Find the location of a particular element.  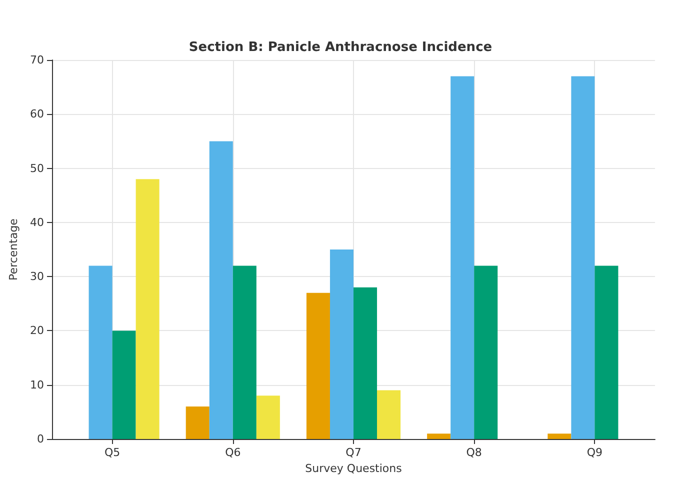

x-tick-label: Q6 is located at coordinates (233, 452).